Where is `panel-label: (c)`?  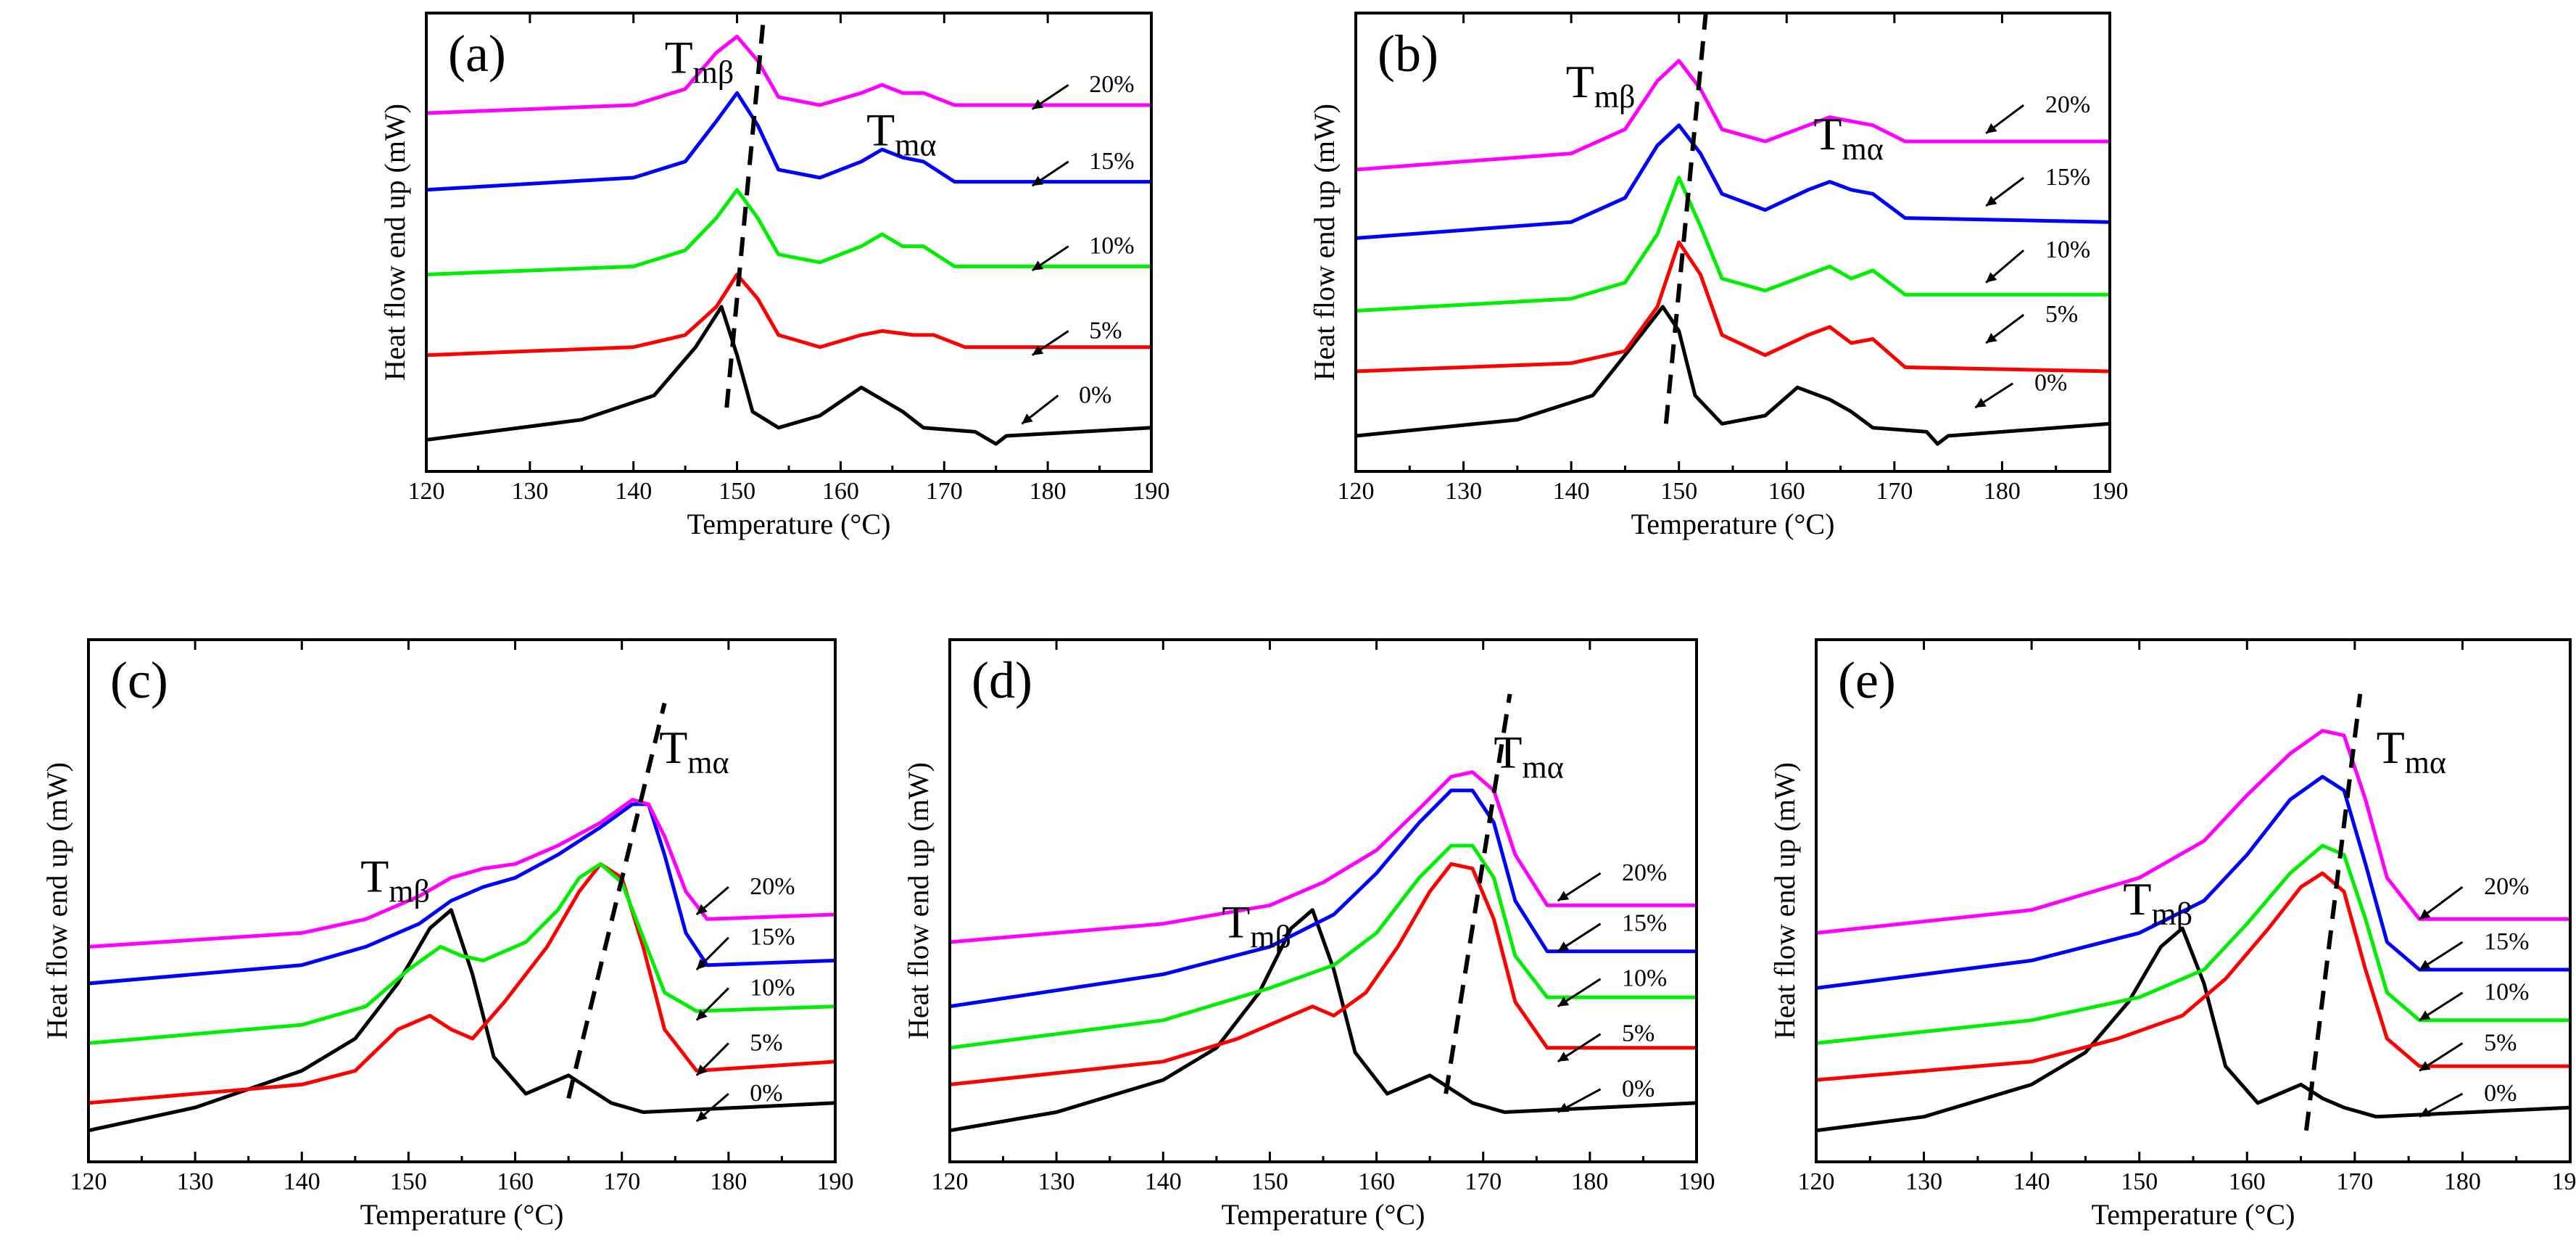 panel-label: (c) is located at coordinates (139, 680).